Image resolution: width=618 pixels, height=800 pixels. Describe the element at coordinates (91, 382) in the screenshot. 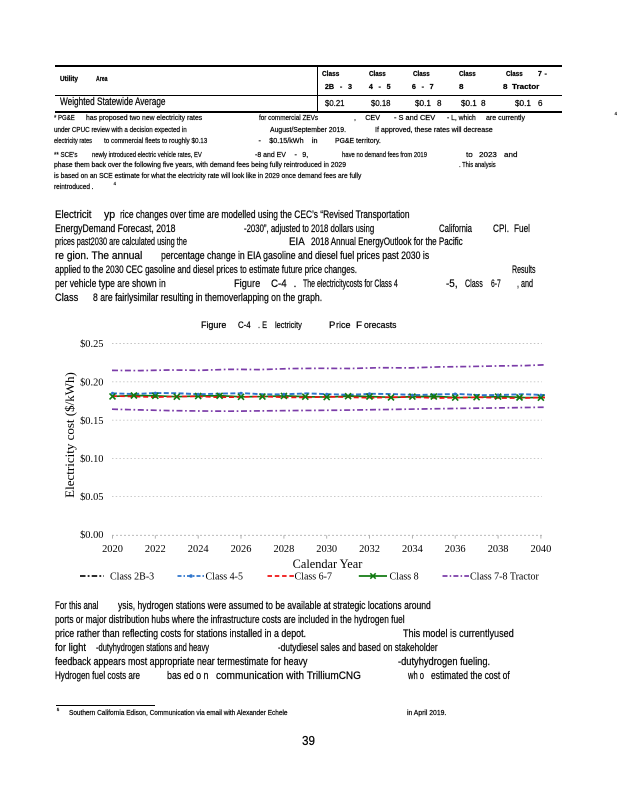

I see `svg-text: $0.20` at that location.